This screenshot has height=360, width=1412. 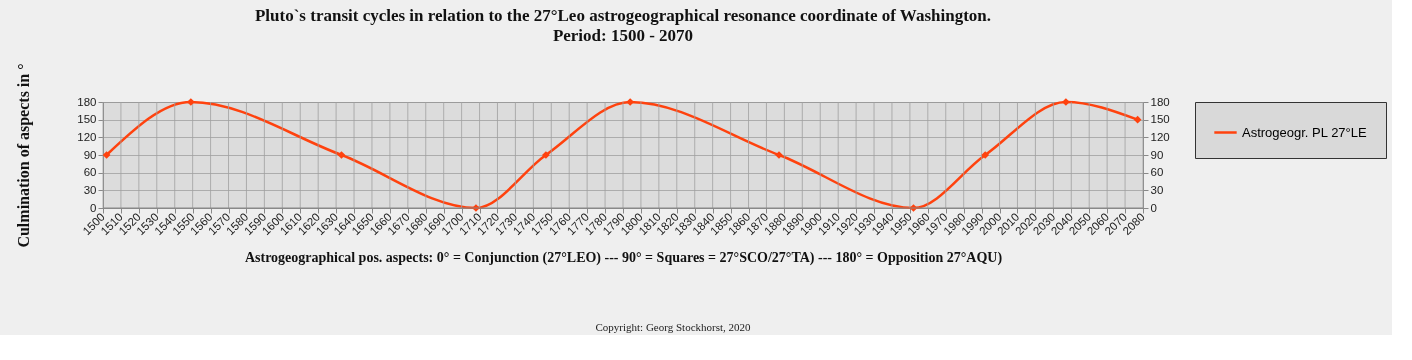 I want to click on y-tick-label: 30, so click(x=90, y=189).